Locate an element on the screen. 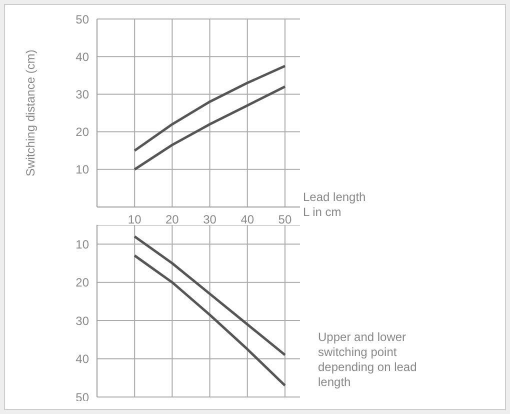  text: Upper and lower switching point depending on lead length is located at coordinates (367, 359).